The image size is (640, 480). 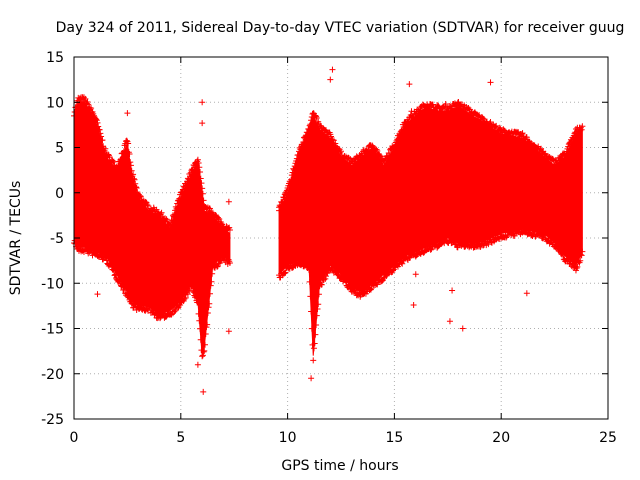 I want to click on x-tick-label: 0, so click(x=74, y=438).